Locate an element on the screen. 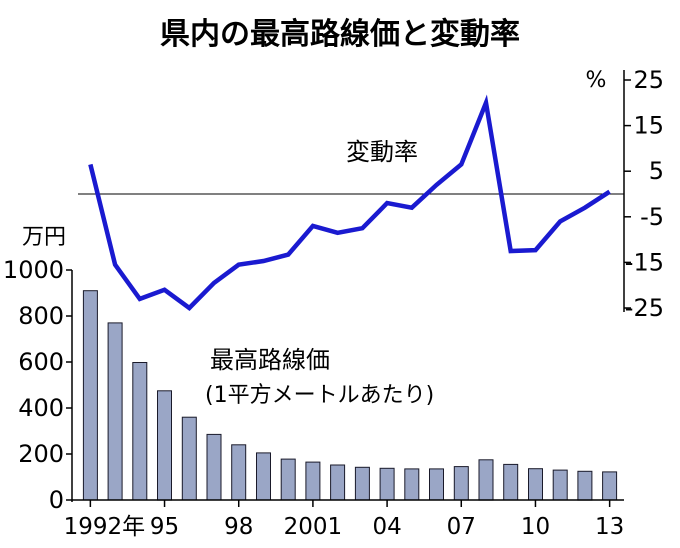 Image resolution: width=680 pixels, height=548 pixels. bar-2007 is located at coordinates (461, 483).